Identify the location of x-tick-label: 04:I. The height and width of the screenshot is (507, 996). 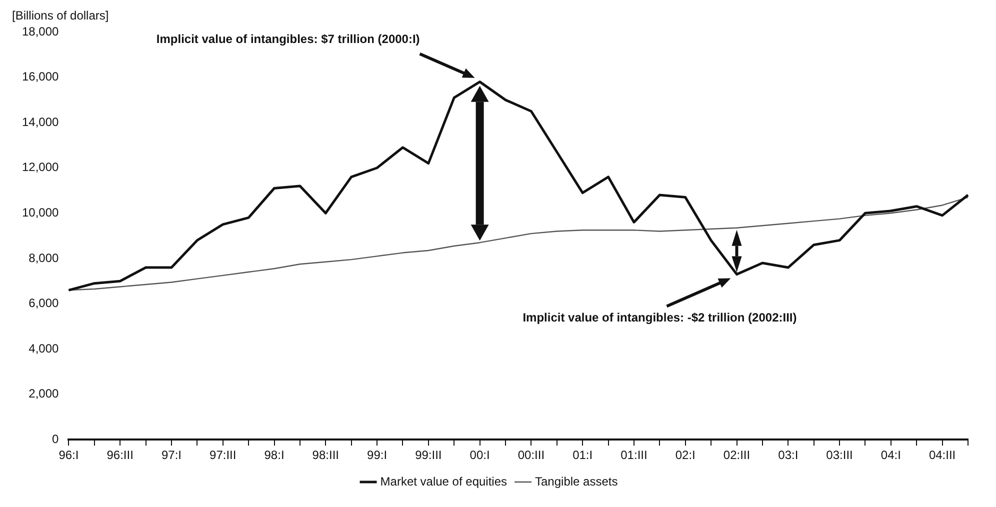
(890, 455).